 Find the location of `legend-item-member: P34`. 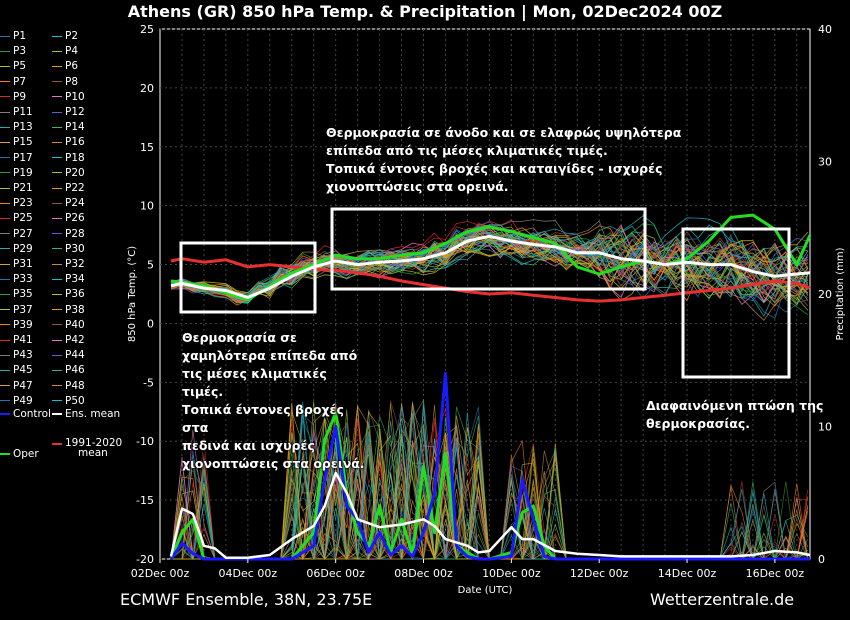

legend-item-member: P34 is located at coordinates (68, 280).